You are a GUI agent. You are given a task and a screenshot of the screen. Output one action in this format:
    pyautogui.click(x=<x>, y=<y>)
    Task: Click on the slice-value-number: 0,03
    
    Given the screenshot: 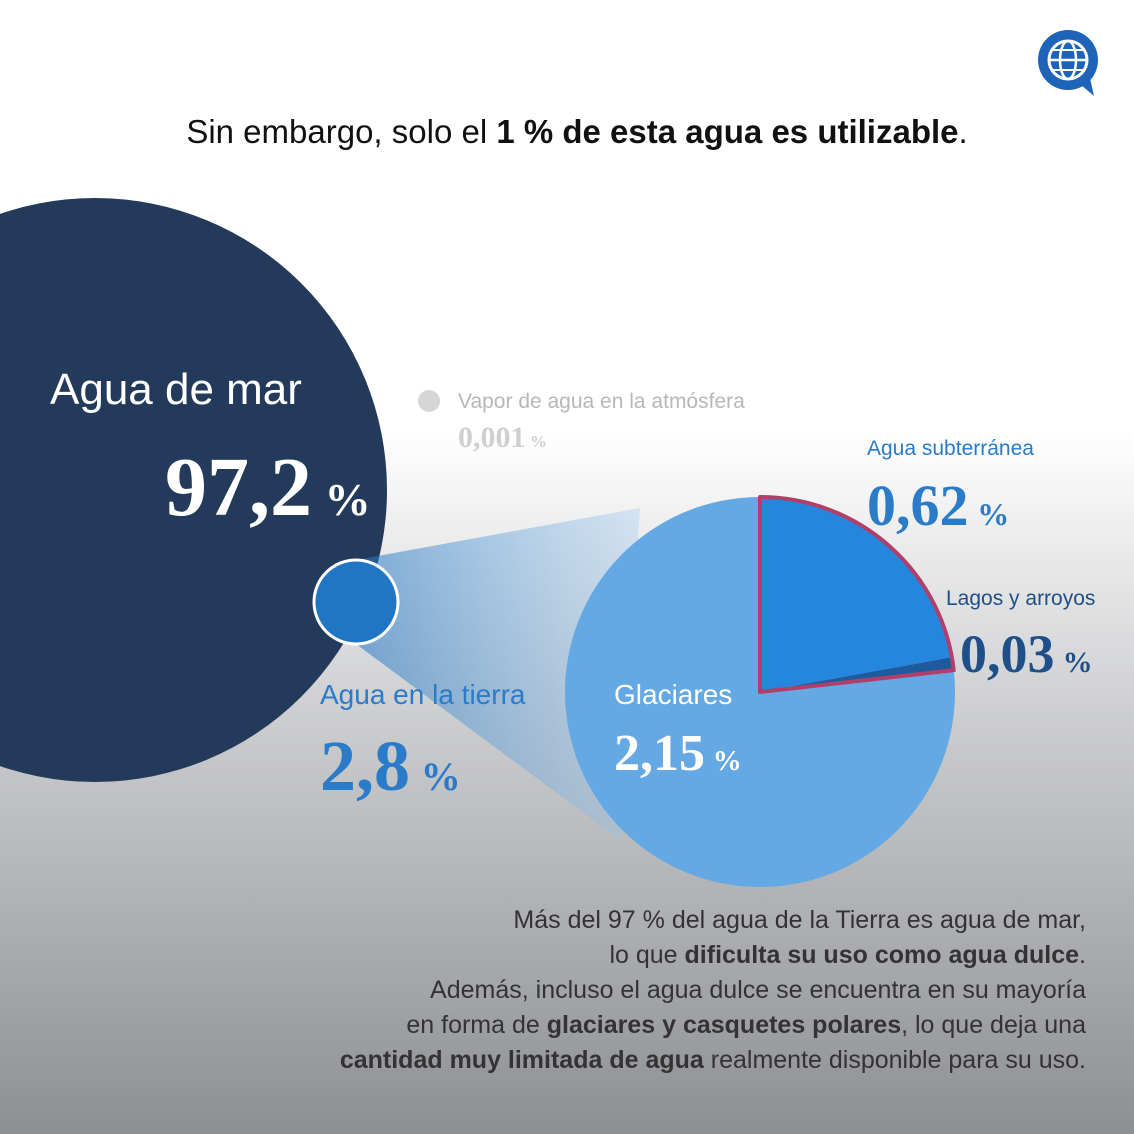 What is the action you would take?
    pyautogui.click(x=1007, y=654)
    